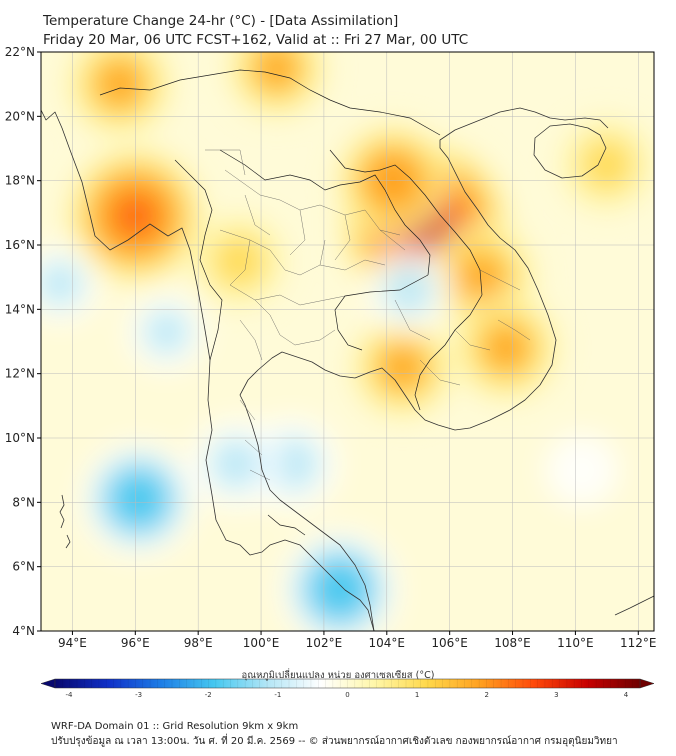 This screenshot has width=676, height=756. What do you see at coordinates (270, 102) in the screenshot?
I see `border-china` at bounding box center [270, 102].